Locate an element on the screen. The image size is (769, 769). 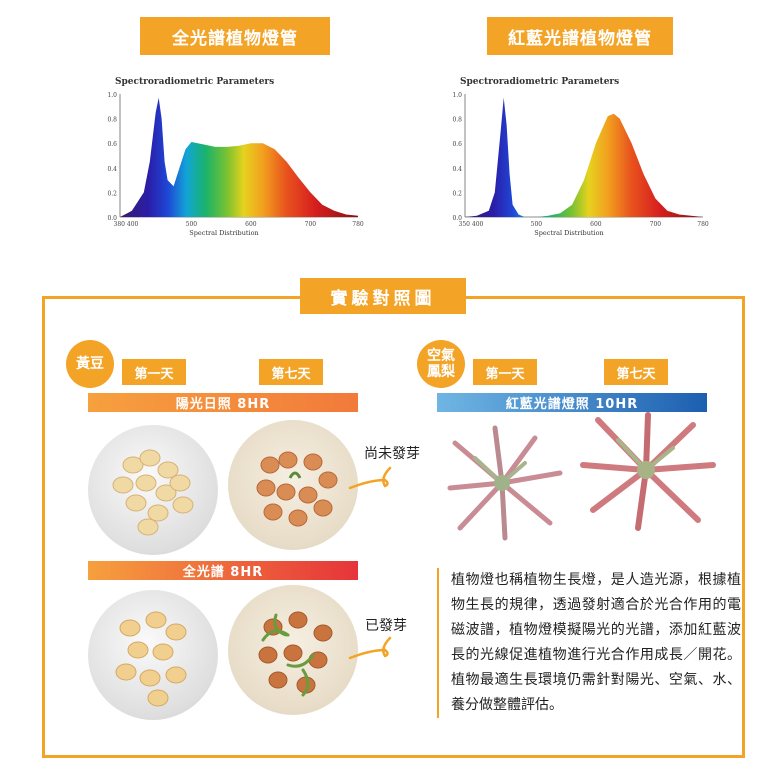
soybeans-sprouted-image is located at coordinates (295, 654).